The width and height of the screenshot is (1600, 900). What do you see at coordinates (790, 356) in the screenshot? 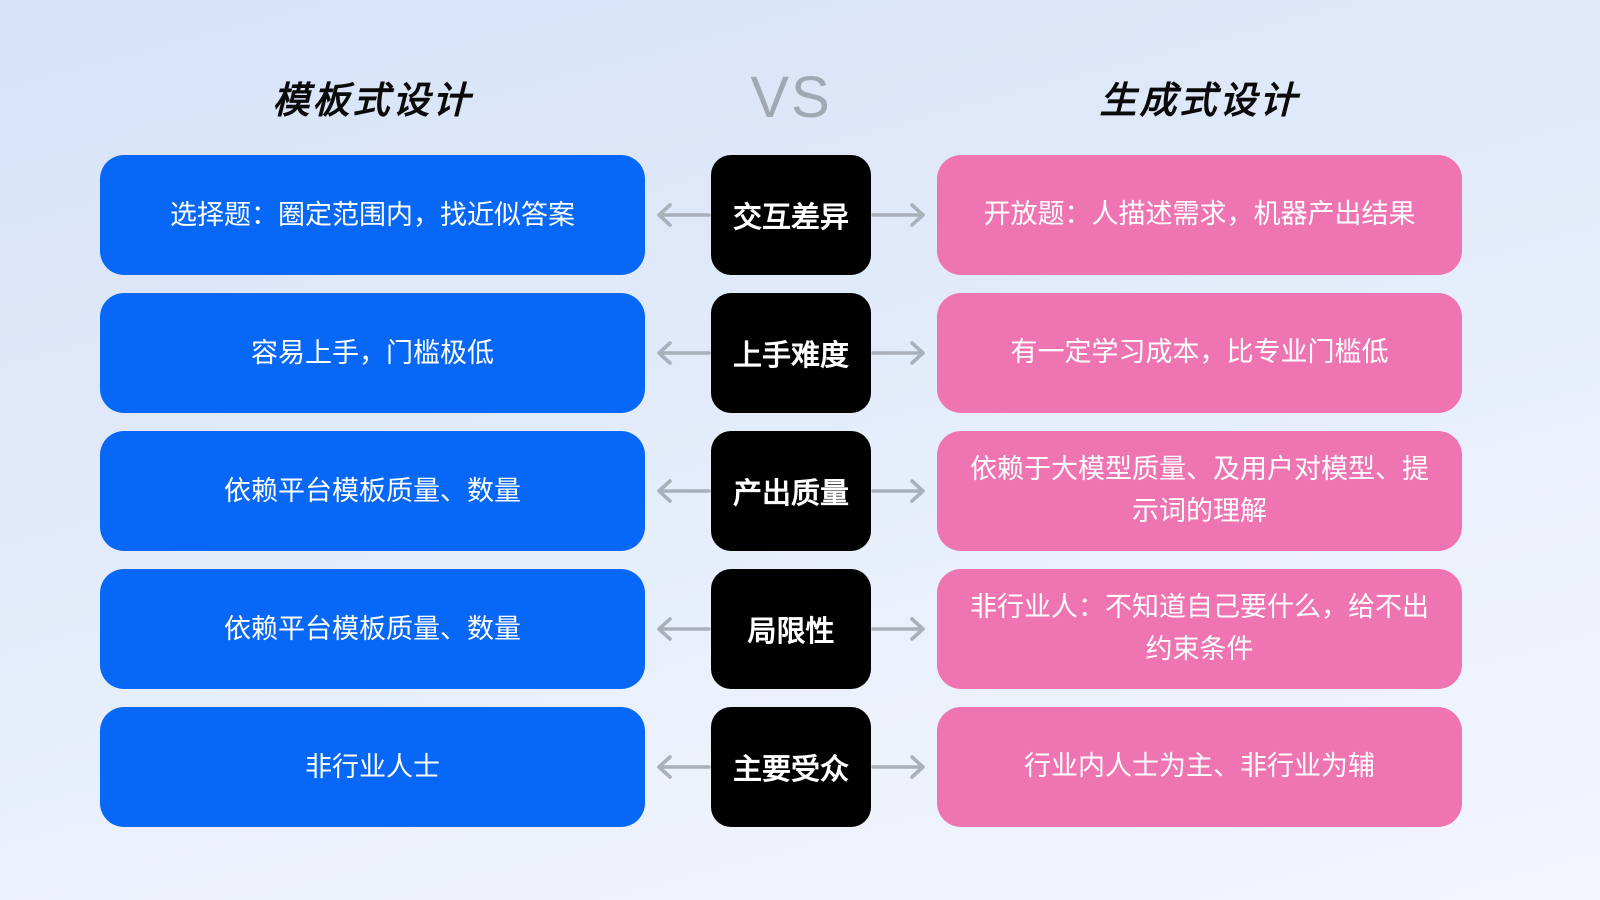
I see `dimension-label-text: 上手难度` at bounding box center [790, 356].